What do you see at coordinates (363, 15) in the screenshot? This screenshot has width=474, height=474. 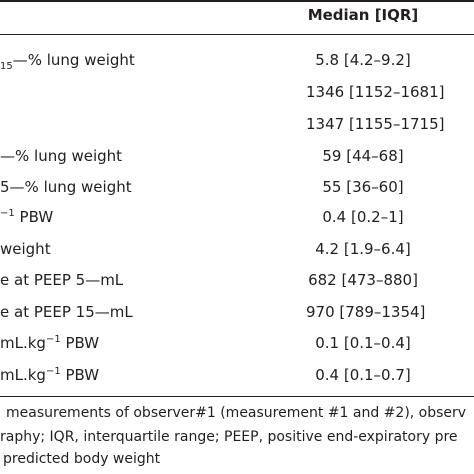 I see `column-header-median-iqr: Median [IQR]` at bounding box center [363, 15].